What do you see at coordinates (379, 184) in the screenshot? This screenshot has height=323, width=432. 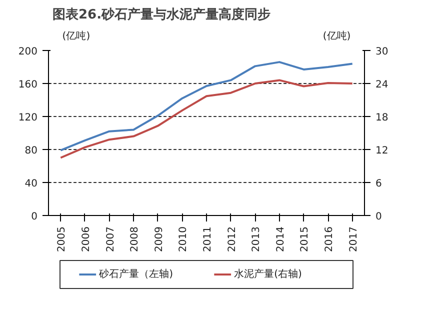 I see `y2-tick-label: 6` at bounding box center [379, 184].